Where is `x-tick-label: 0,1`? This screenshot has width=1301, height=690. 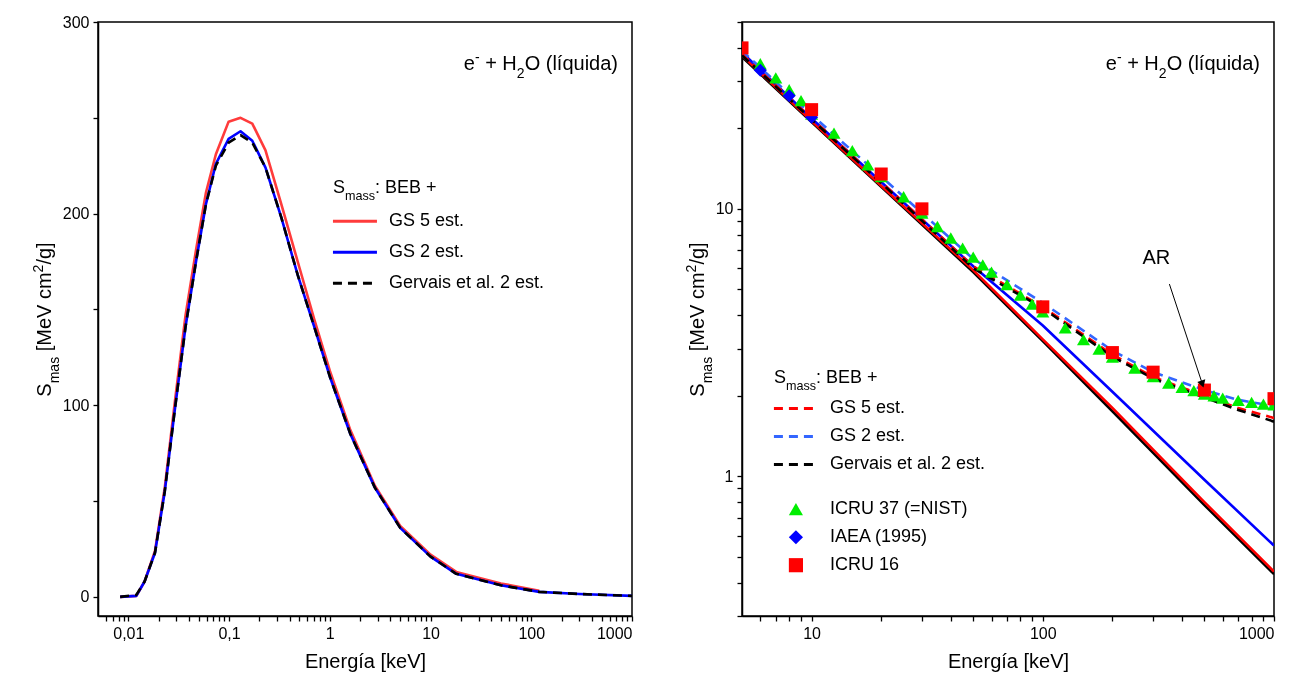 x-tick-label: 0,1 is located at coordinates (229, 633).